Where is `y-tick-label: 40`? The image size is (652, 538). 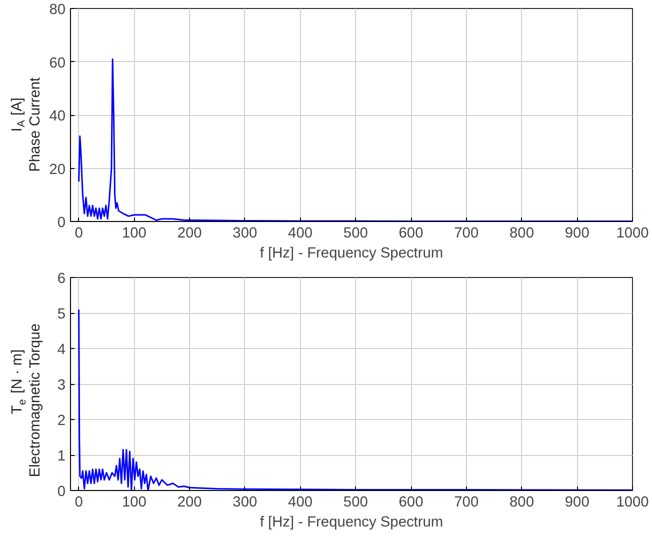 y-tick-label: 40 is located at coordinates (57, 116).